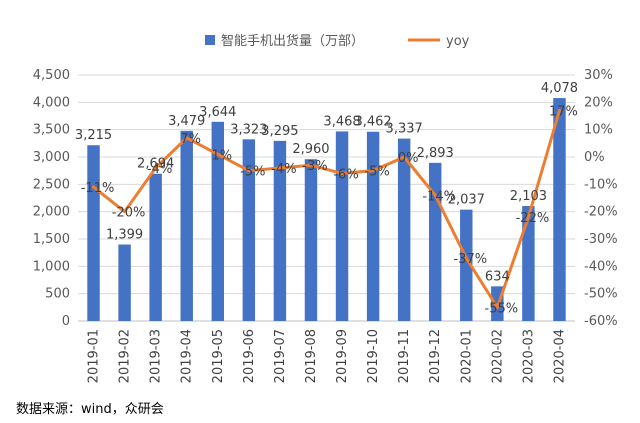 This screenshot has height=423, width=640. What do you see at coordinates (601, 239) in the screenshot?
I see `right-tick-label: -30%` at bounding box center [601, 239].